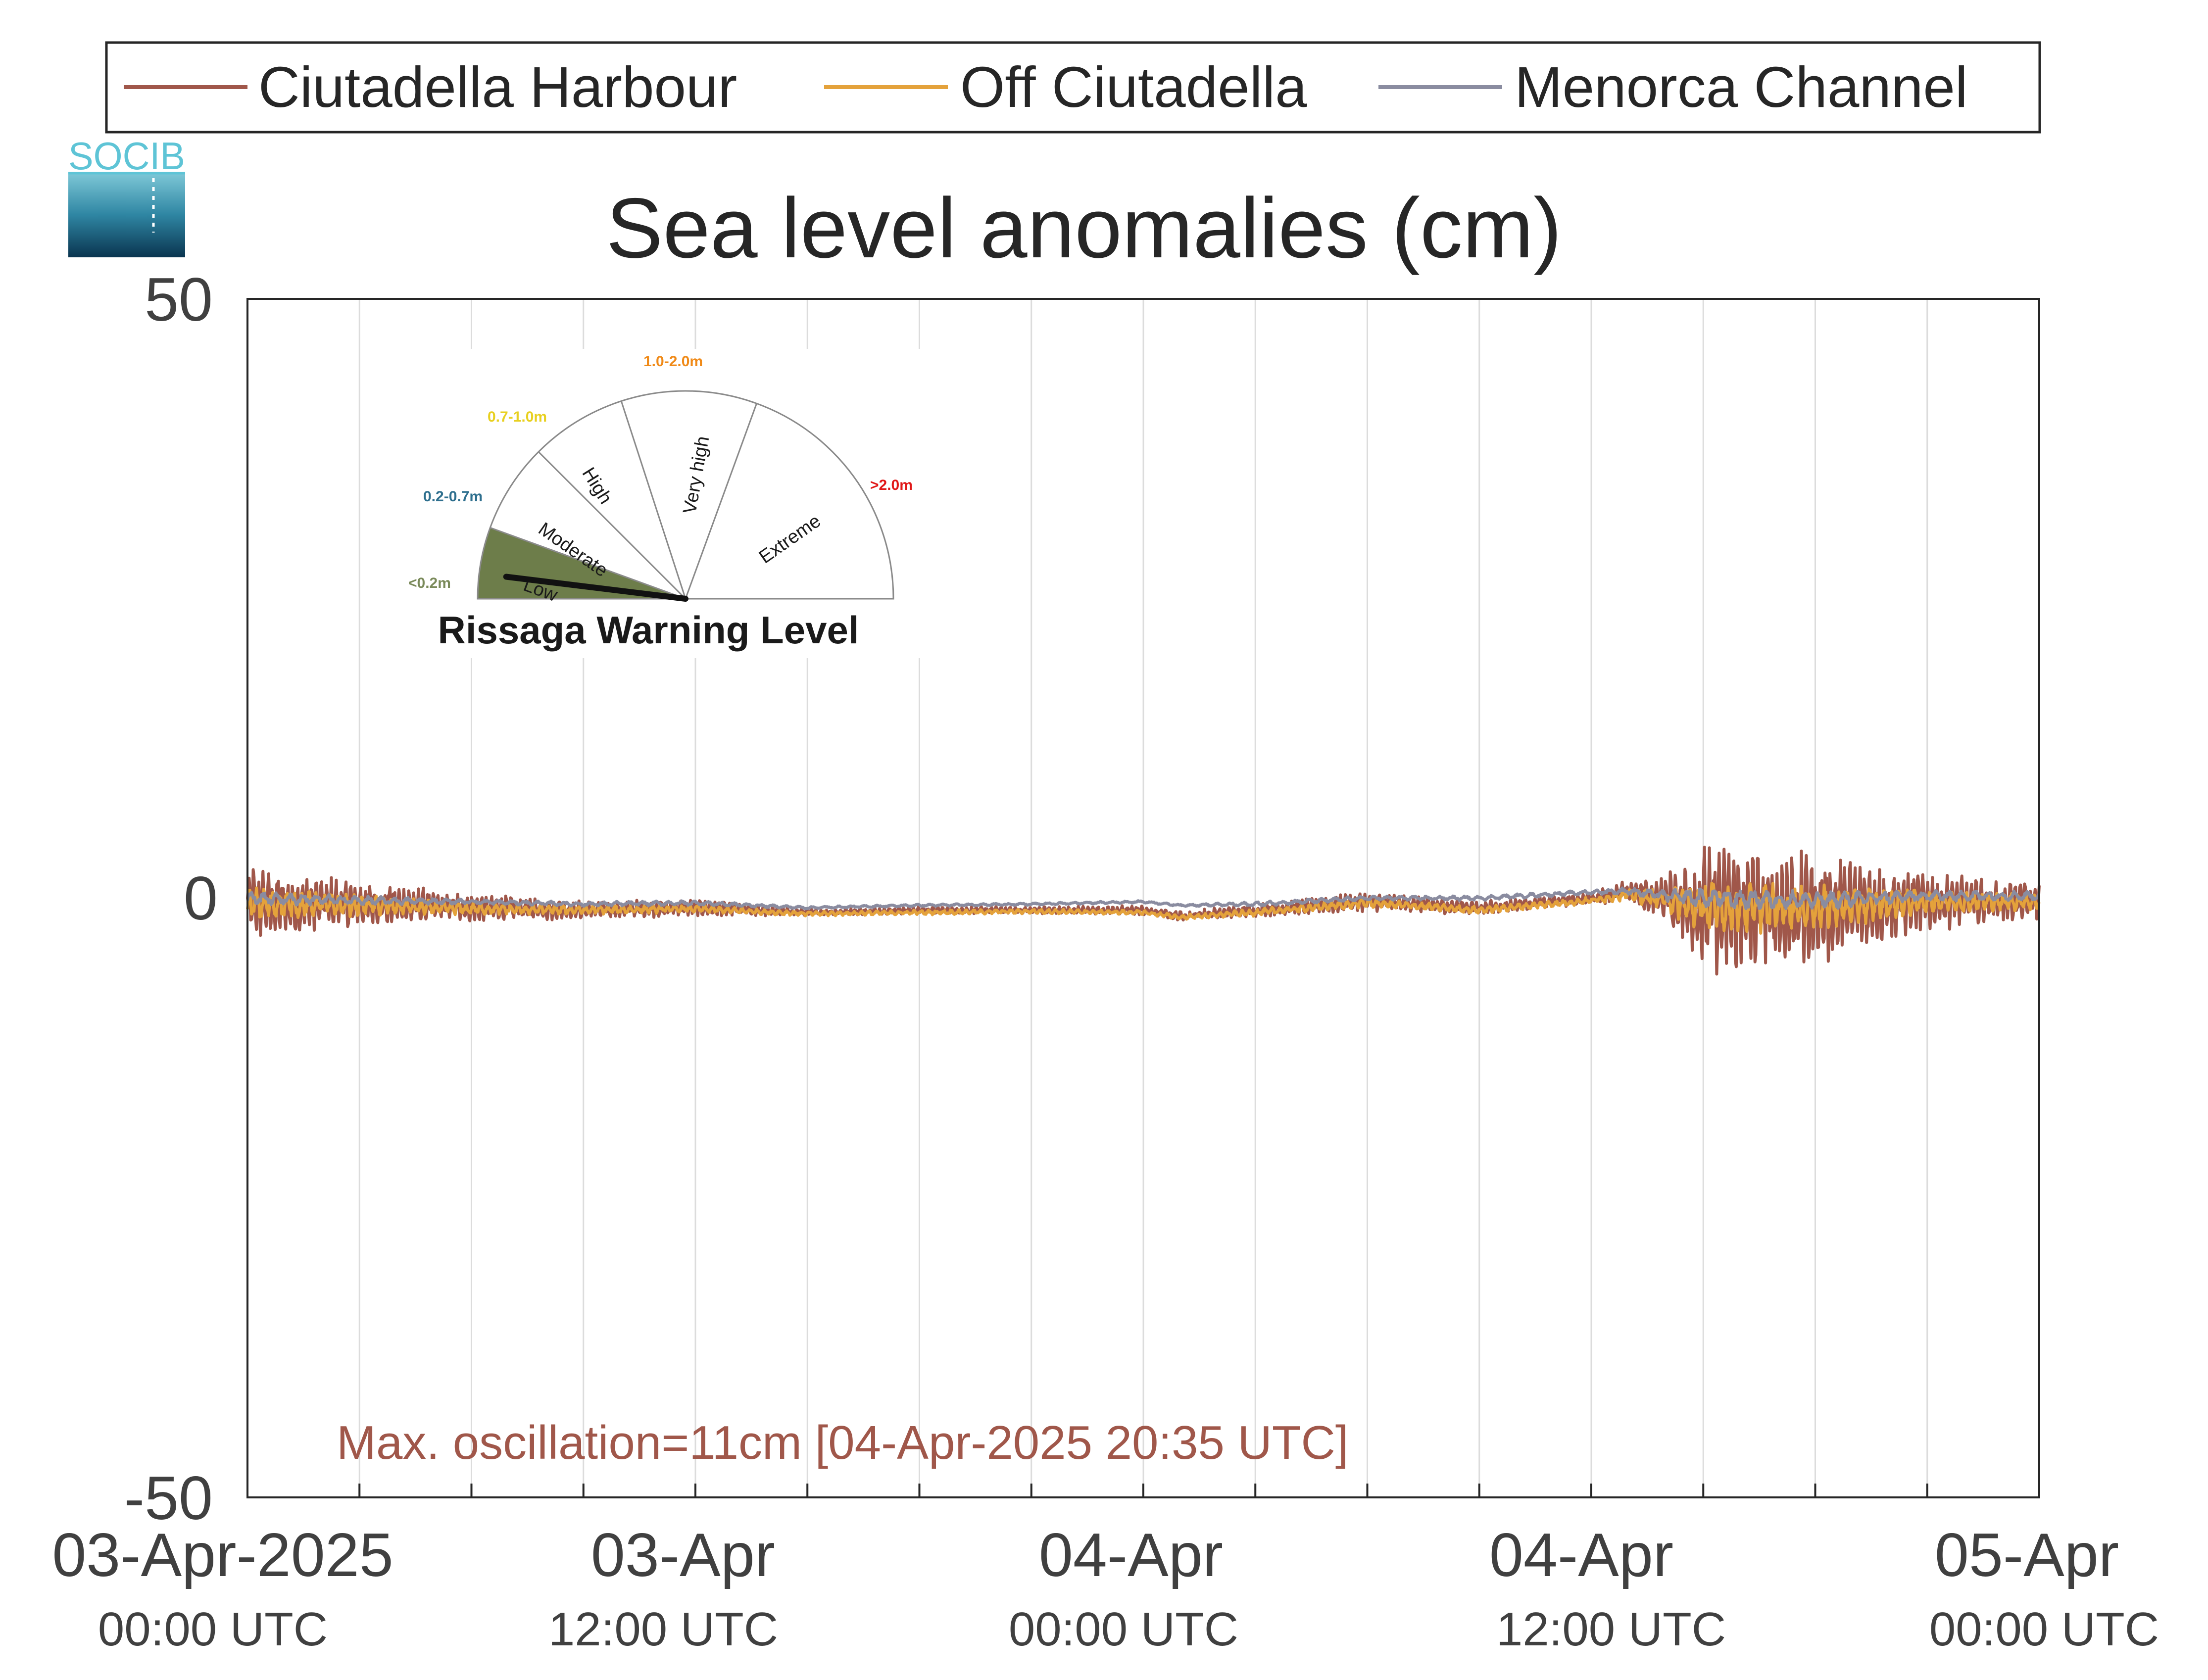  What do you see at coordinates (127, 156) in the screenshot?
I see `logo-text: SOCIB` at bounding box center [127, 156].